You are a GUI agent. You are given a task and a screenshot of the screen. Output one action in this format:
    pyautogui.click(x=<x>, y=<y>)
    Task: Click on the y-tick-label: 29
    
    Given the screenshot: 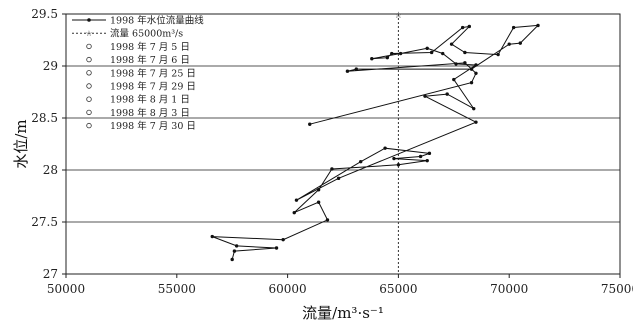 What is the action you would take?
    pyautogui.click(x=50, y=66)
    